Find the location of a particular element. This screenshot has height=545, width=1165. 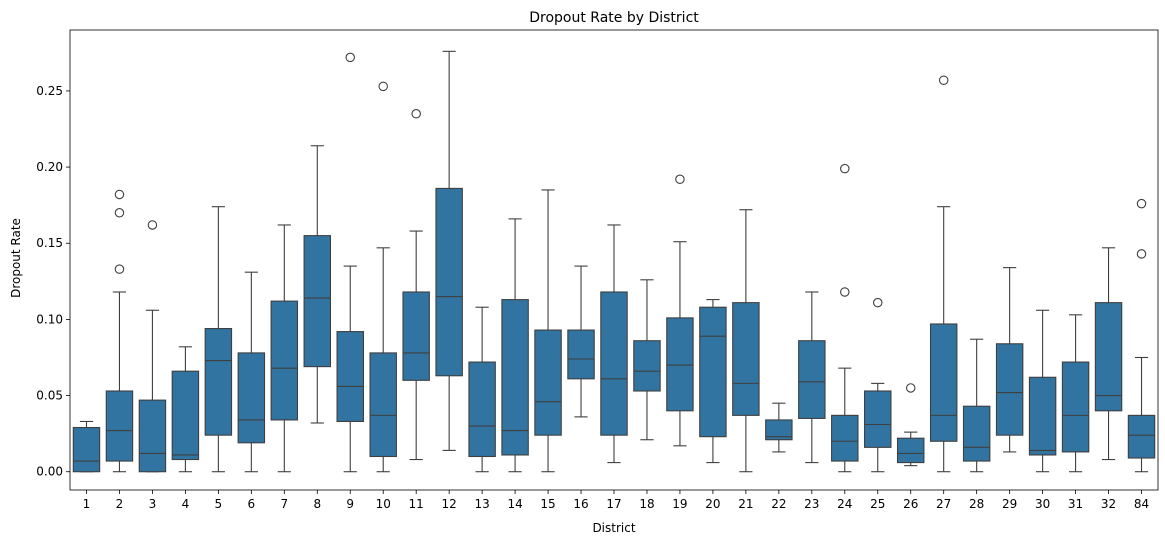

chart-title: Dropout Rate by District is located at coordinates (614, 18).